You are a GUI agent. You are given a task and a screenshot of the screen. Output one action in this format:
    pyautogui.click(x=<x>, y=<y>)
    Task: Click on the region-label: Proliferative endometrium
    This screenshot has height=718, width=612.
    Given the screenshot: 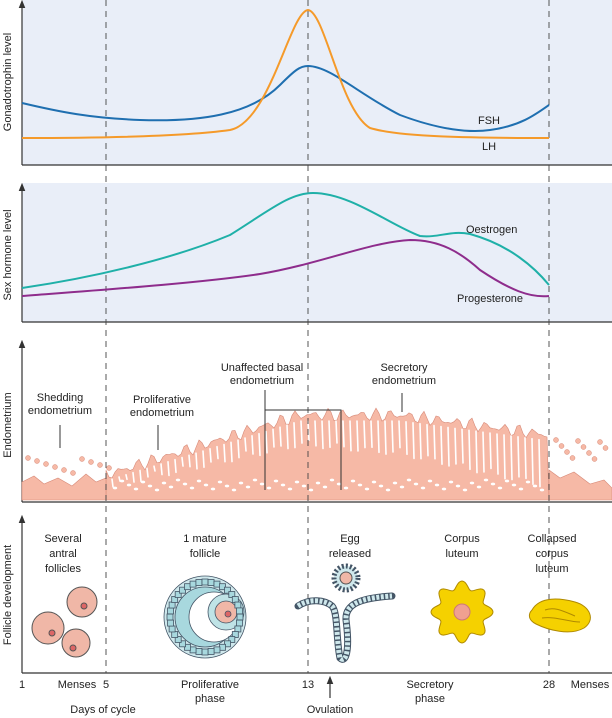 What is the action you would take?
    pyautogui.click(x=162, y=406)
    